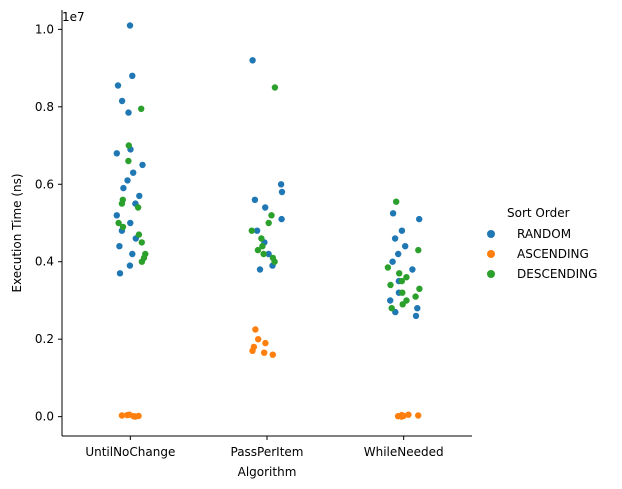 This screenshot has height=489, width=622. Describe the element at coordinates (44, 184) in the screenshot. I see `y-tick-label: 0.6` at that location.